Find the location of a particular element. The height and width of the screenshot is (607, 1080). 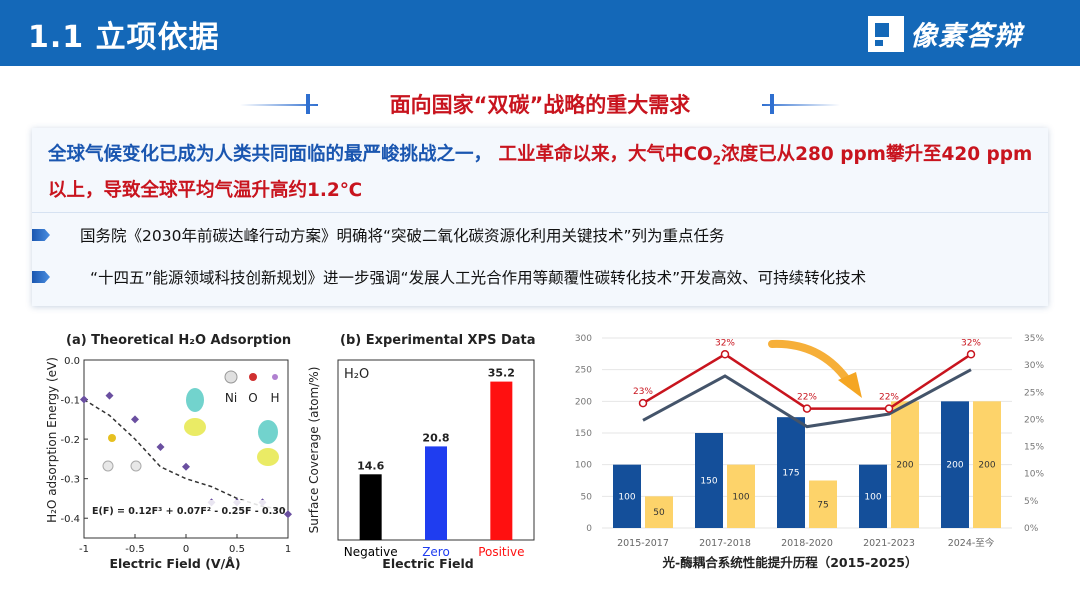

header-bar: 1.1 立项依据 像素答辩 is located at coordinates (540, 33).